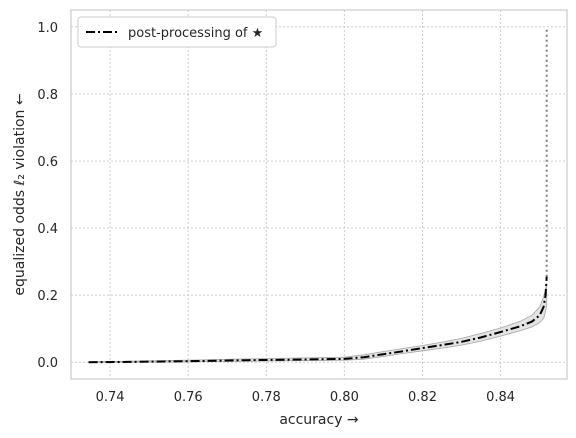 This screenshot has width=576, height=438. Describe the element at coordinates (319, 420) in the screenshot. I see `x-axis-label: accuracy →` at that location.